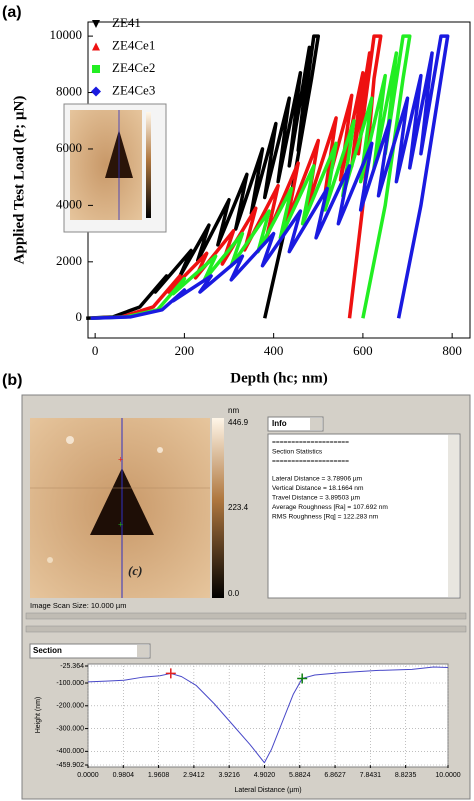 This screenshot has height=801, width=474. I want to click on panel-label: (b), so click(12, 380).